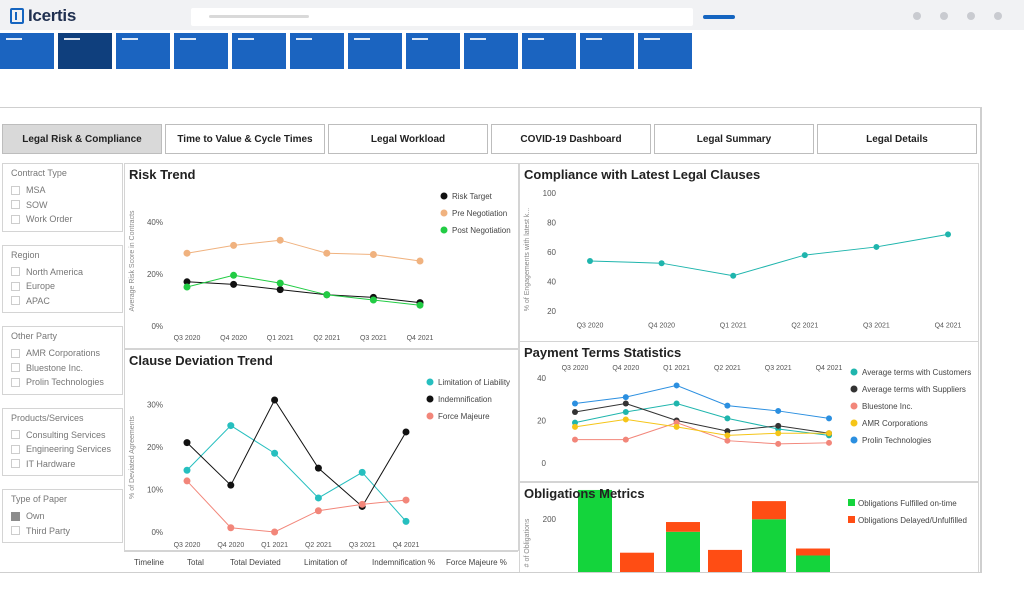  Describe the element at coordinates (813, 564) in the screenshot. I see `bar-segment-obligations-fulfilled-on-time` at that location.